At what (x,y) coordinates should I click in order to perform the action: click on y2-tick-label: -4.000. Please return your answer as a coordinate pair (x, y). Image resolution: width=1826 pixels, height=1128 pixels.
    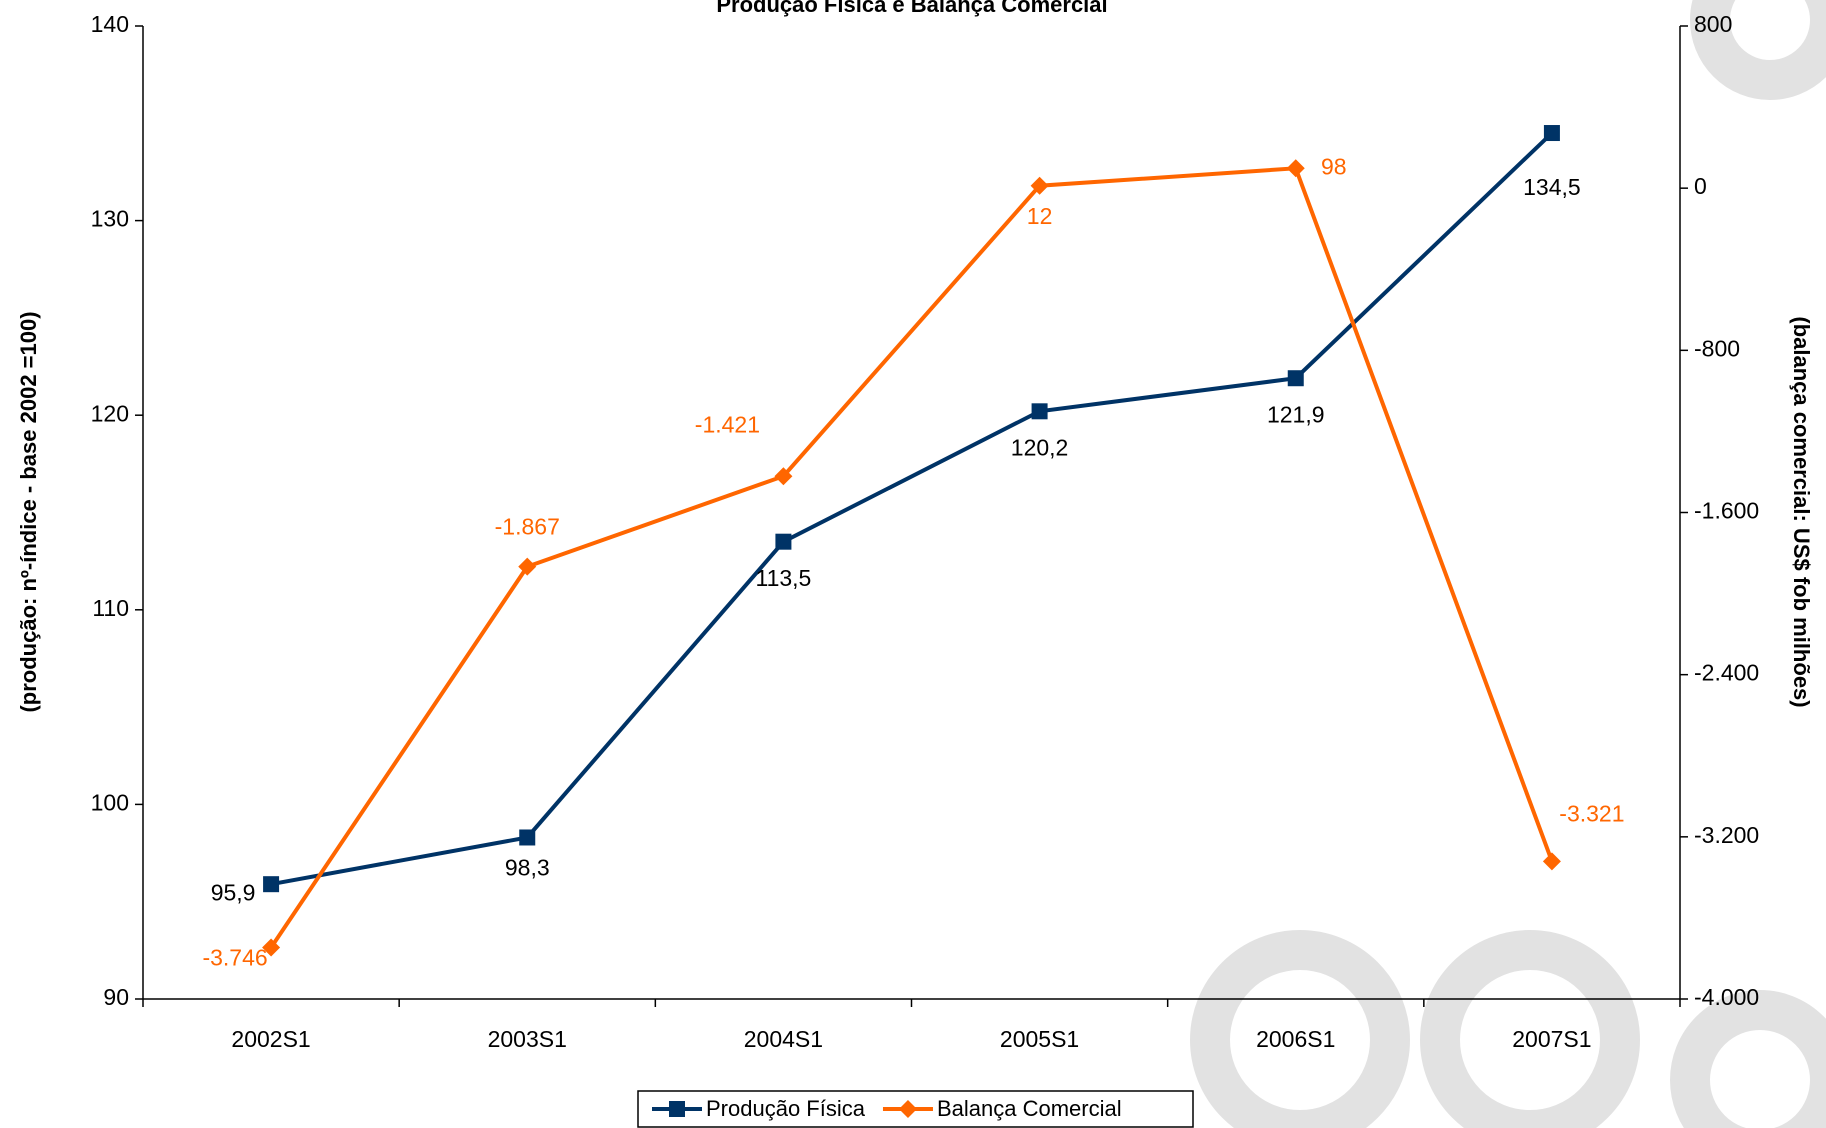
    Looking at the image, I should click on (1726, 997).